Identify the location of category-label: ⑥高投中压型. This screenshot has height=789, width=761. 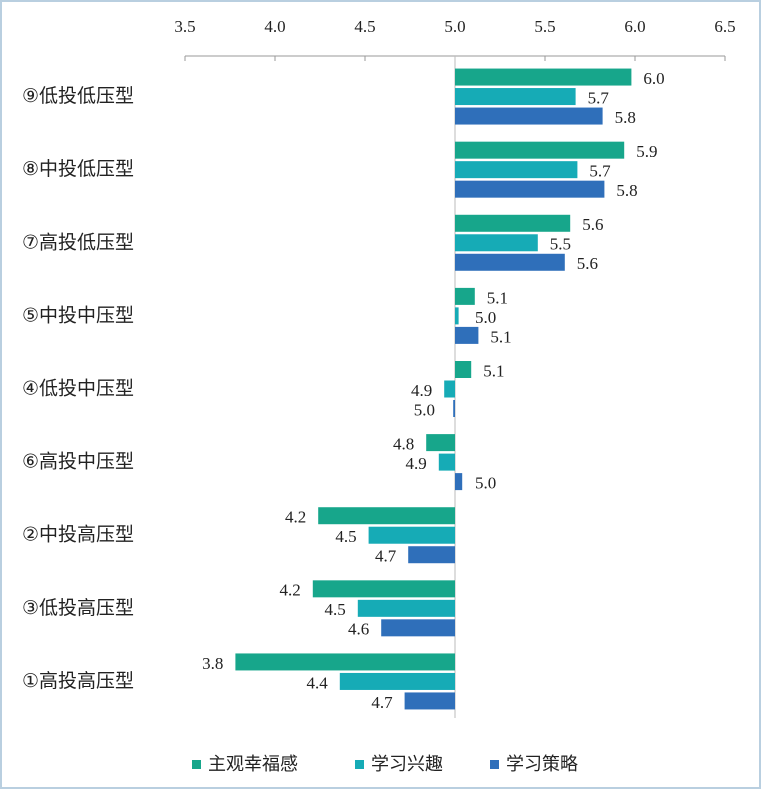
(78, 462).